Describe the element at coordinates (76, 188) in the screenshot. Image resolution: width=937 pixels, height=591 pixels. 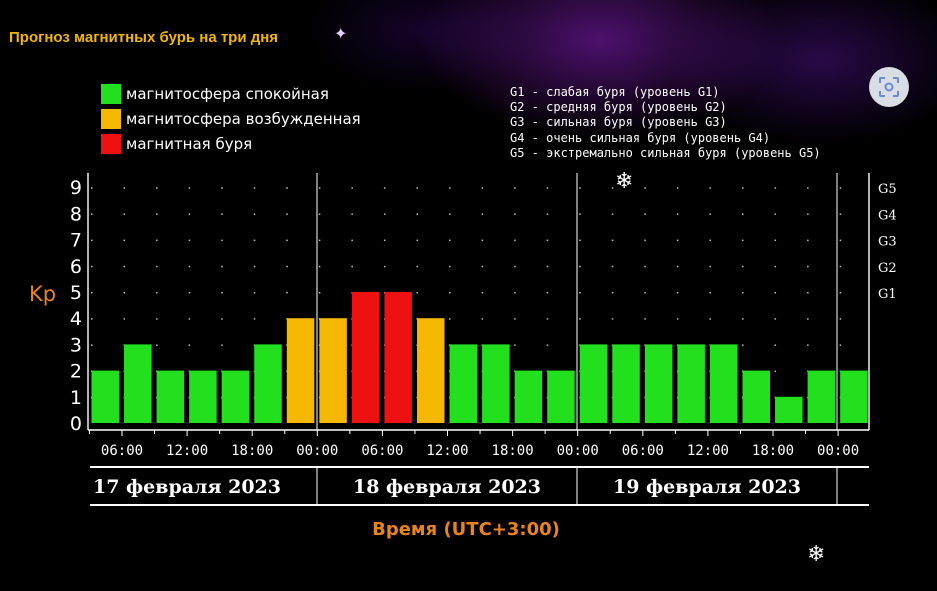
I see `y-tick-label: 9` at that location.